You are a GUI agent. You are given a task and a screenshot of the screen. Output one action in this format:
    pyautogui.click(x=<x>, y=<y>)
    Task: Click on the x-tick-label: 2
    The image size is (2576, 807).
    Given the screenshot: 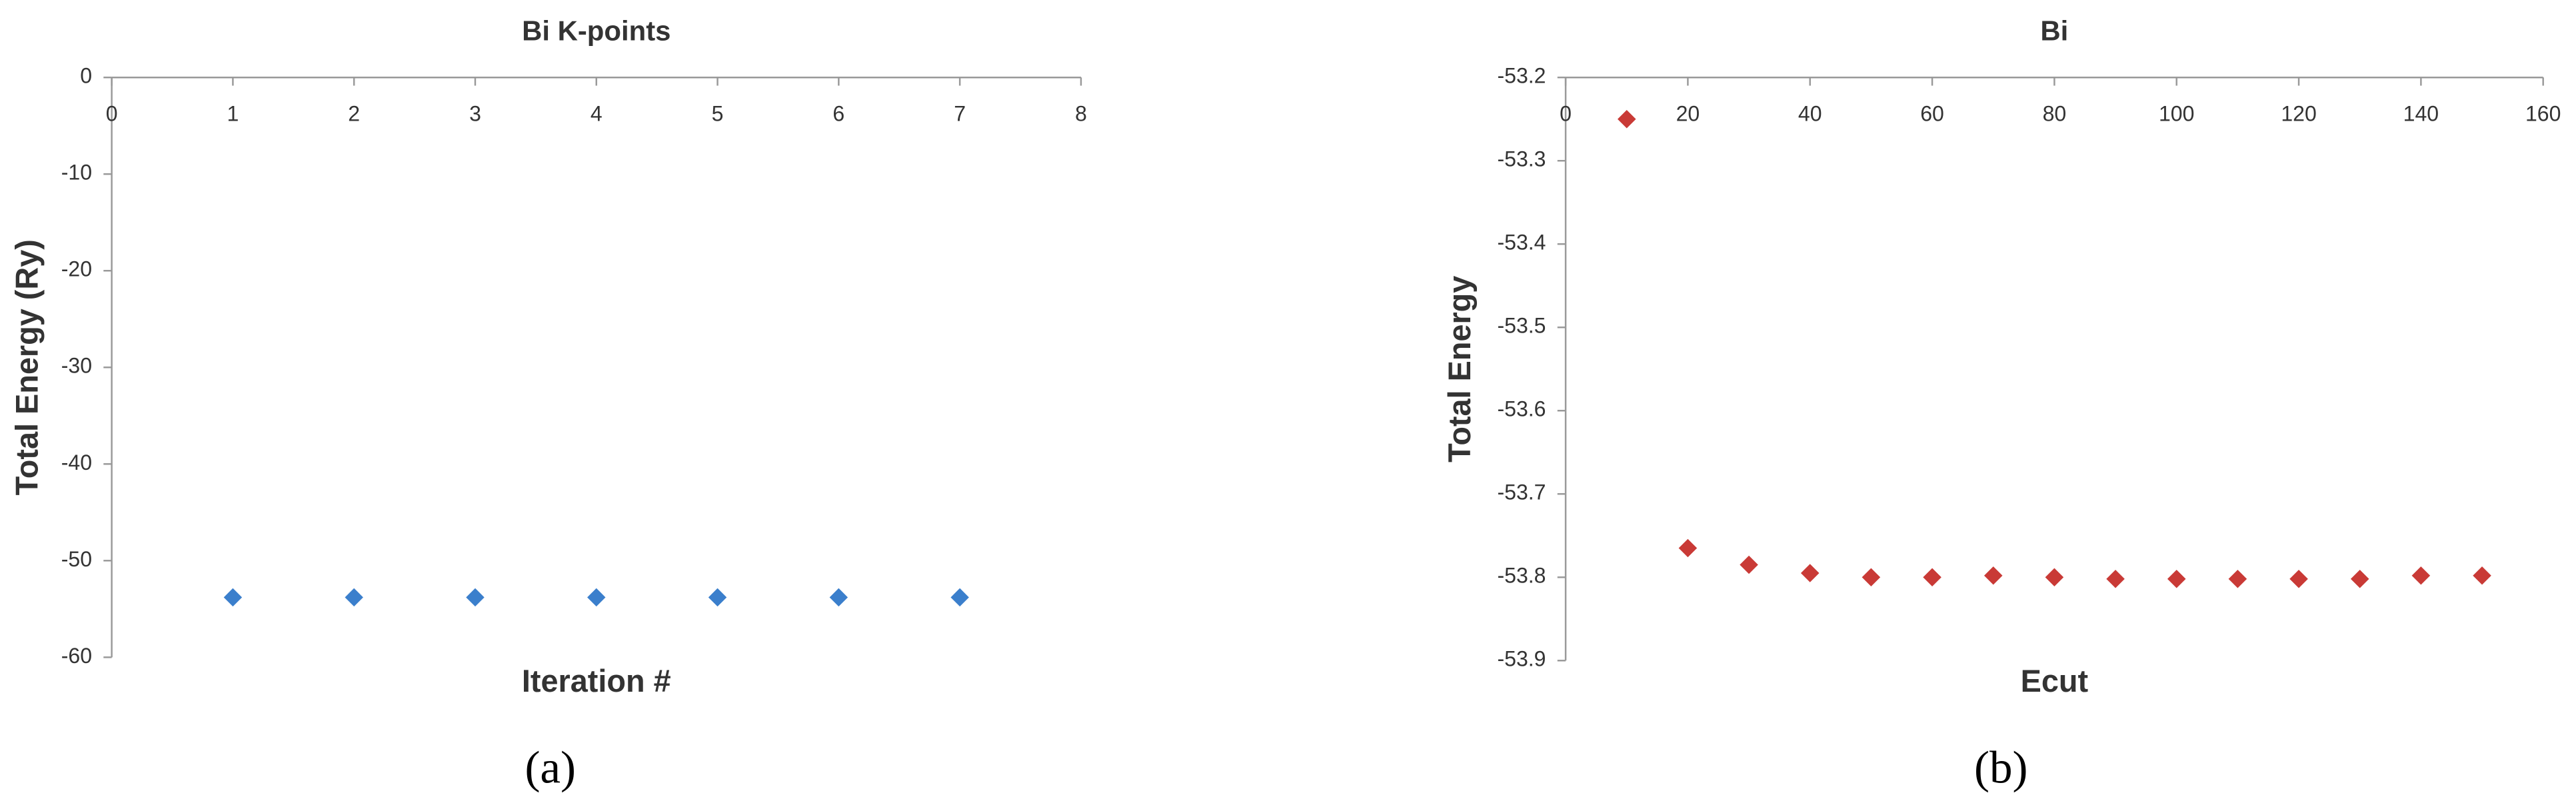 What is the action you would take?
    pyautogui.click(x=354, y=113)
    